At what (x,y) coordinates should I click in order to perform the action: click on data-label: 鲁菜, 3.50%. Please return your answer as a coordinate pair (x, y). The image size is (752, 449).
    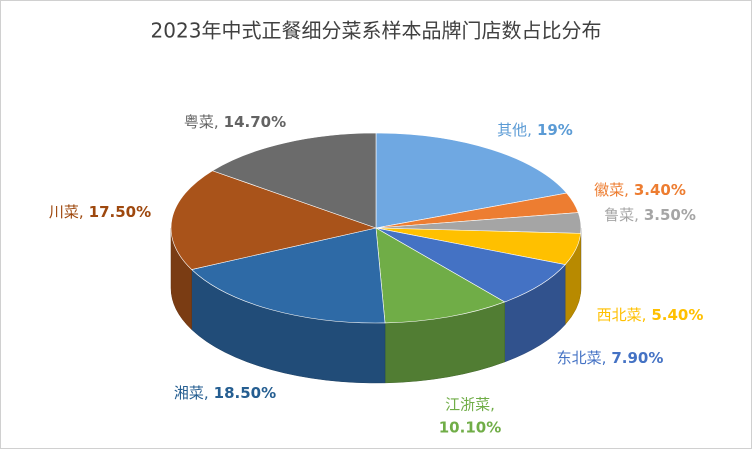
    Looking at the image, I should click on (650, 215).